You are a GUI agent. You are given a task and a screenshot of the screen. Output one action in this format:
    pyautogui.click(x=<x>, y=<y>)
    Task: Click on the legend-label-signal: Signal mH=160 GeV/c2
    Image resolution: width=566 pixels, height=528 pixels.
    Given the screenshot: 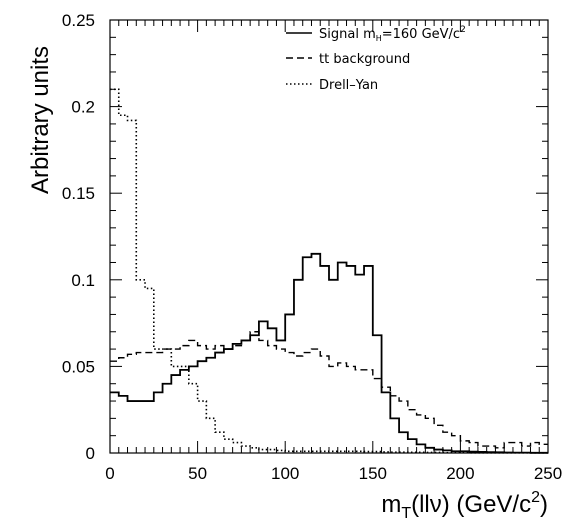 What is the action you would take?
    pyautogui.click(x=392, y=34)
    